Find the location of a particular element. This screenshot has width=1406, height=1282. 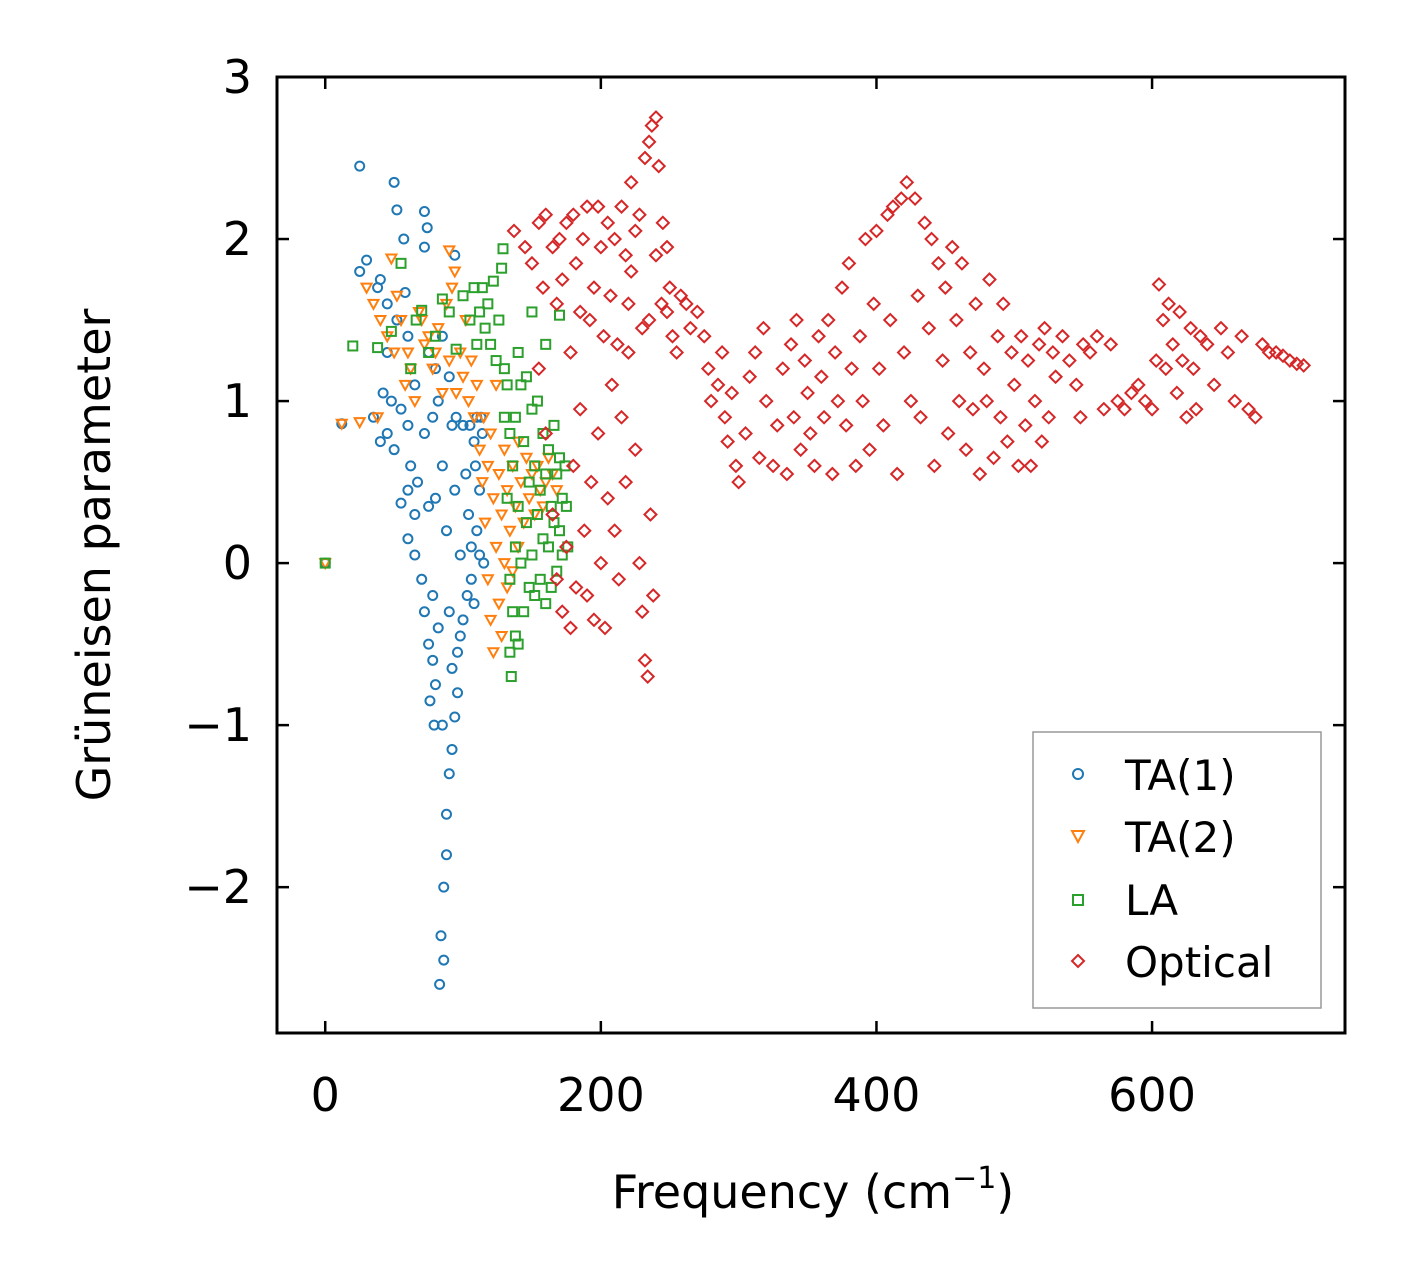

legend-marker-la is located at coordinates (1078, 900).